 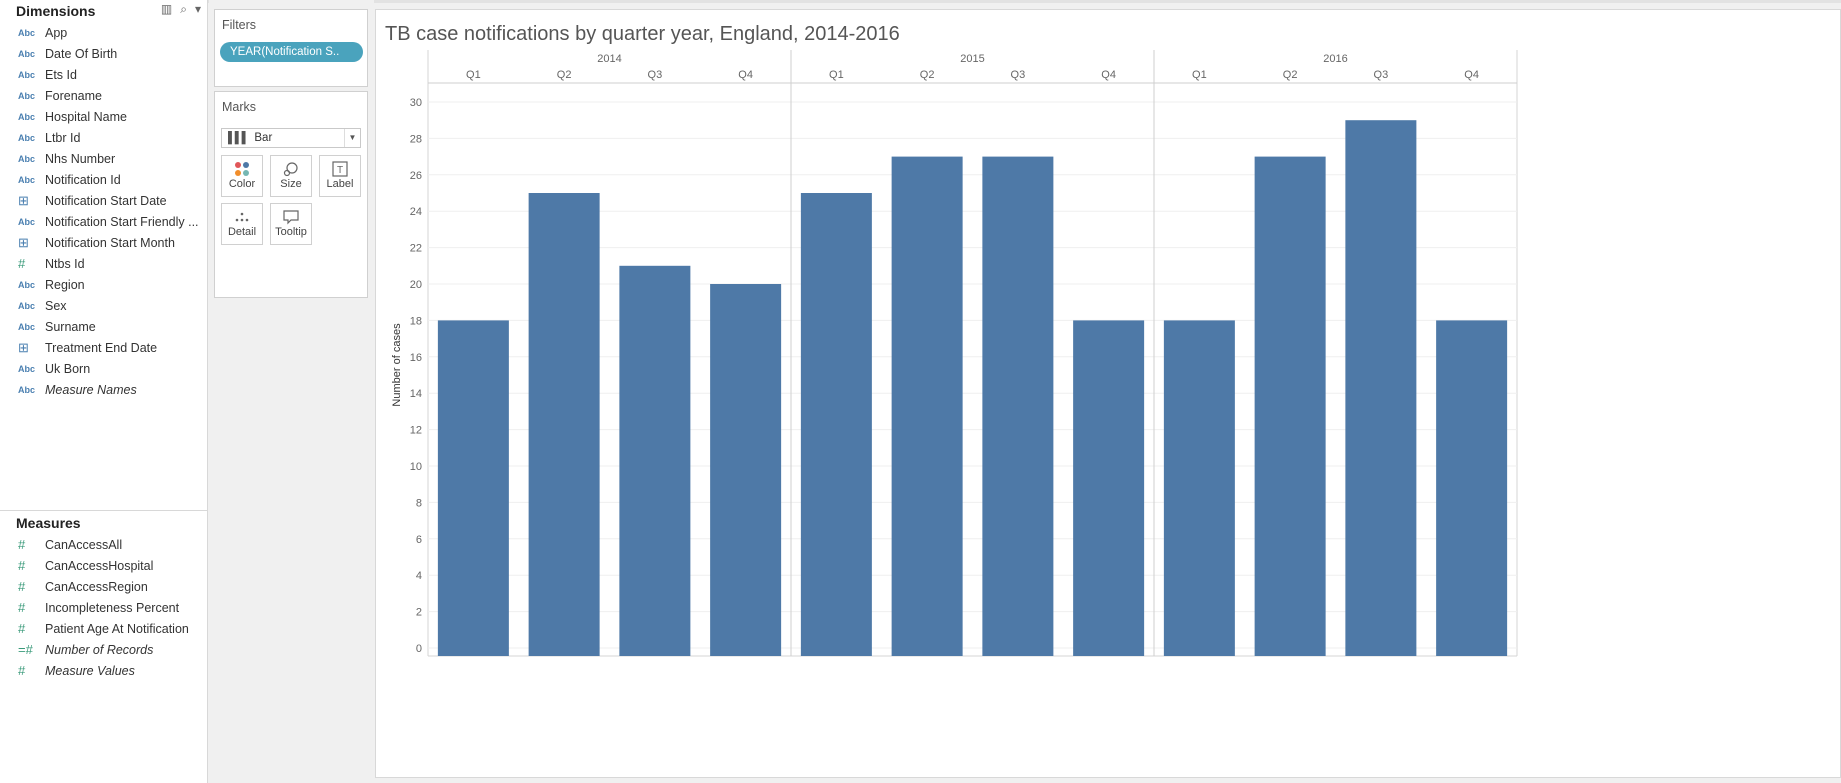 What do you see at coordinates (291, 232) in the screenshot?
I see `tooltip-label: Tooltip` at bounding box center [291, 232].